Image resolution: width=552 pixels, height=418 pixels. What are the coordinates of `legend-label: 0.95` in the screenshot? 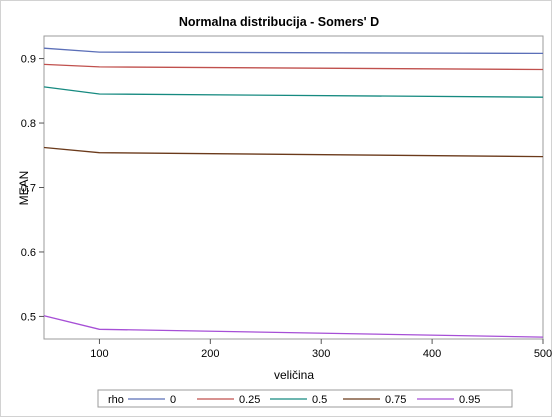 It's located at (469, 400).